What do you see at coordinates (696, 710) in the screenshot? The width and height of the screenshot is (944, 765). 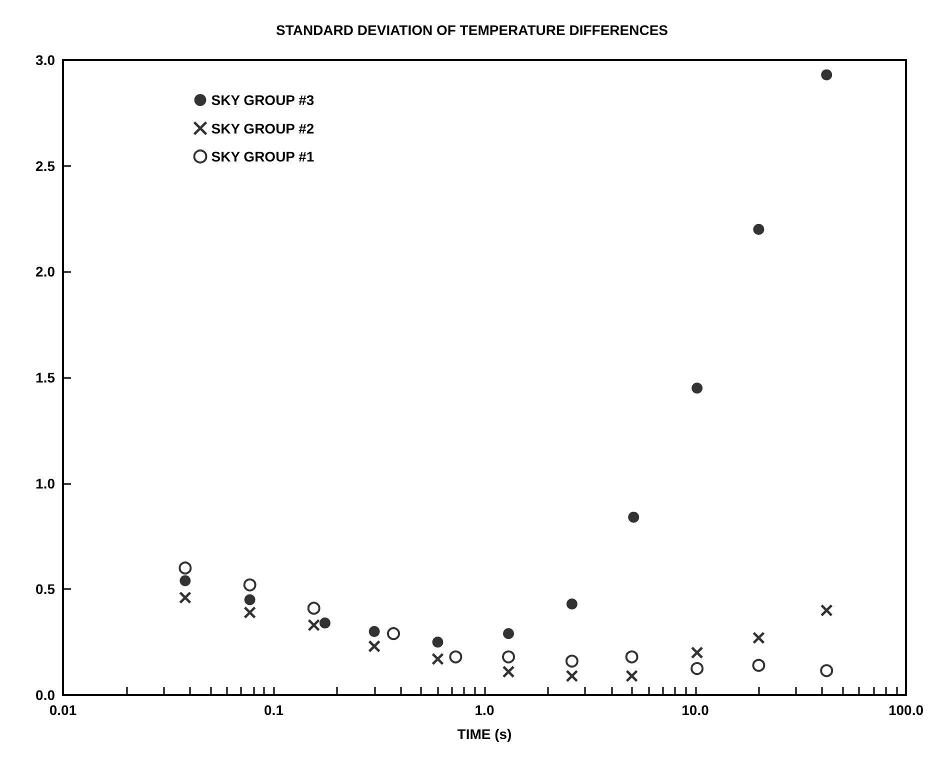 I see `x-tick-label: 10.0` at bounding box center [696, 710].